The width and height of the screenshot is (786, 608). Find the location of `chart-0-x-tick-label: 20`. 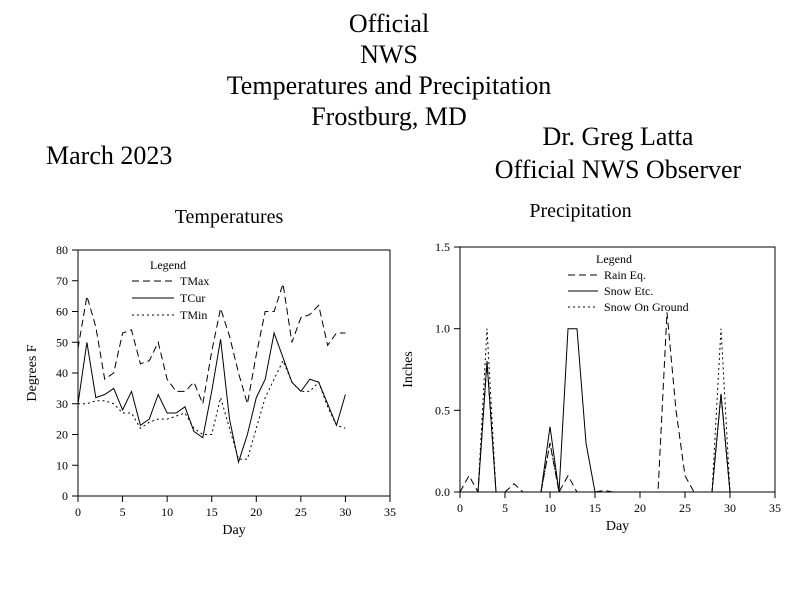

chart-0-x-tick-label: 20 is located at coordinates (256, 512).